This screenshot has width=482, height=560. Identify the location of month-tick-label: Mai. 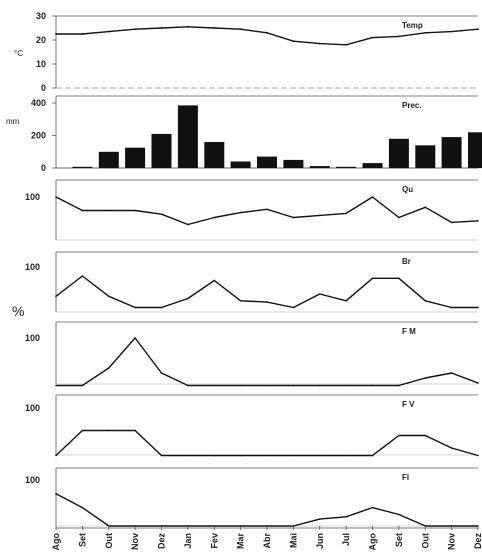
(293, 540).